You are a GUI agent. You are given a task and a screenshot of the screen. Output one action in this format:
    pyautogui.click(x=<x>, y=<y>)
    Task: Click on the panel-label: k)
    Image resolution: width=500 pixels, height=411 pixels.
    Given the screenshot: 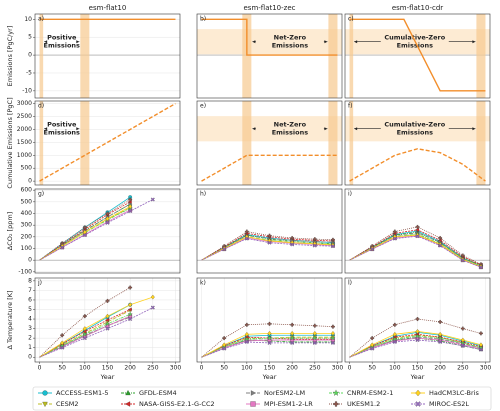 What is the action you would take?
    pyautogui.click(x=203, y=283)
    